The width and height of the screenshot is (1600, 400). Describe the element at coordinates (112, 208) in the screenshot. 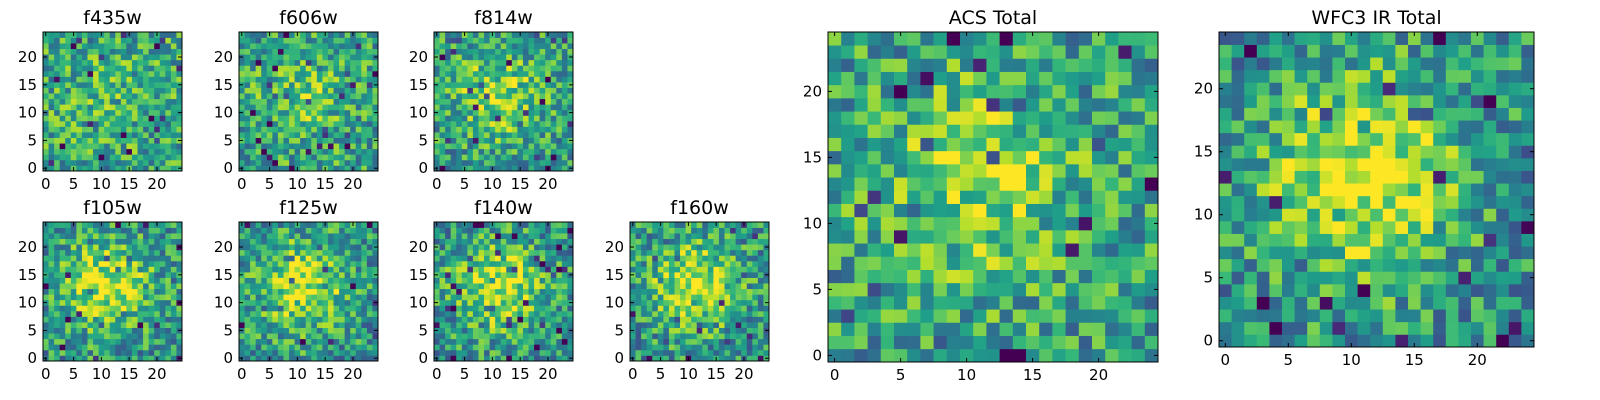

I see `panel-title: f105w` at that location.